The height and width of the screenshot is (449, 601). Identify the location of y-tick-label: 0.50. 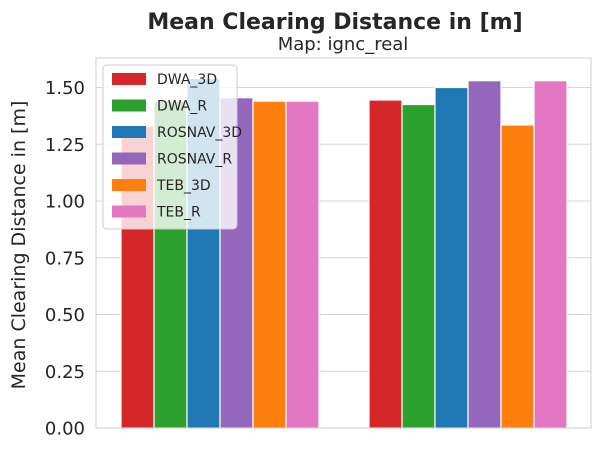
(65, 315).